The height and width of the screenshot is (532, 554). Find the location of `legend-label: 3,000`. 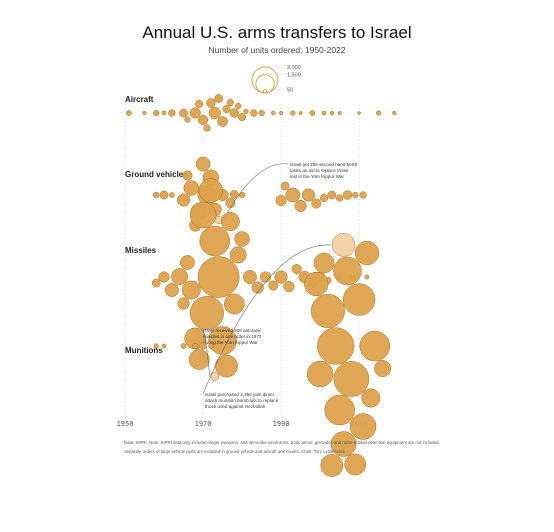

legend-label: 3,000 is located at coordinates (294, 68).